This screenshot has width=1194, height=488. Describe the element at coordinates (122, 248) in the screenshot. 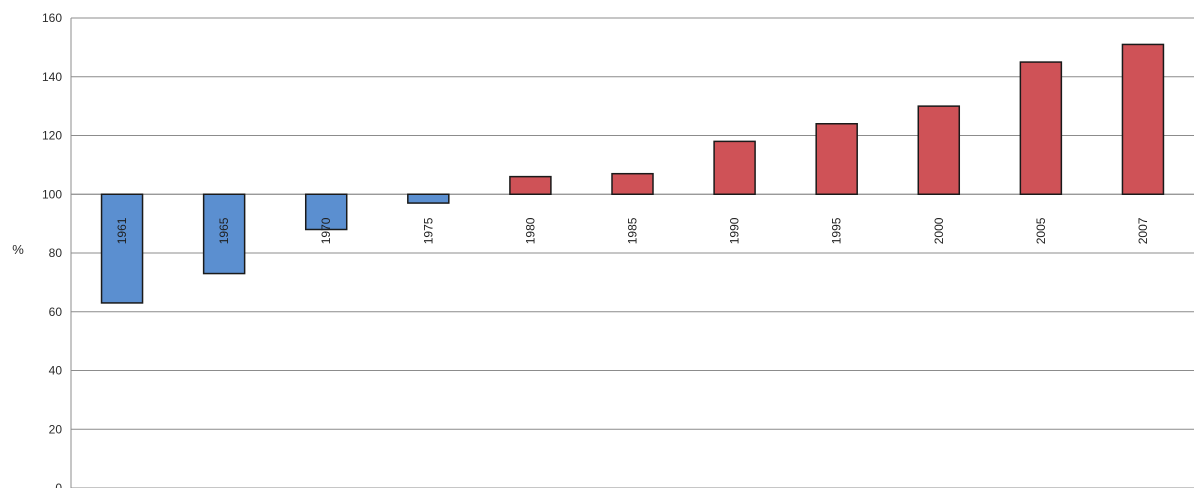

I see `bar-1961` at that location.